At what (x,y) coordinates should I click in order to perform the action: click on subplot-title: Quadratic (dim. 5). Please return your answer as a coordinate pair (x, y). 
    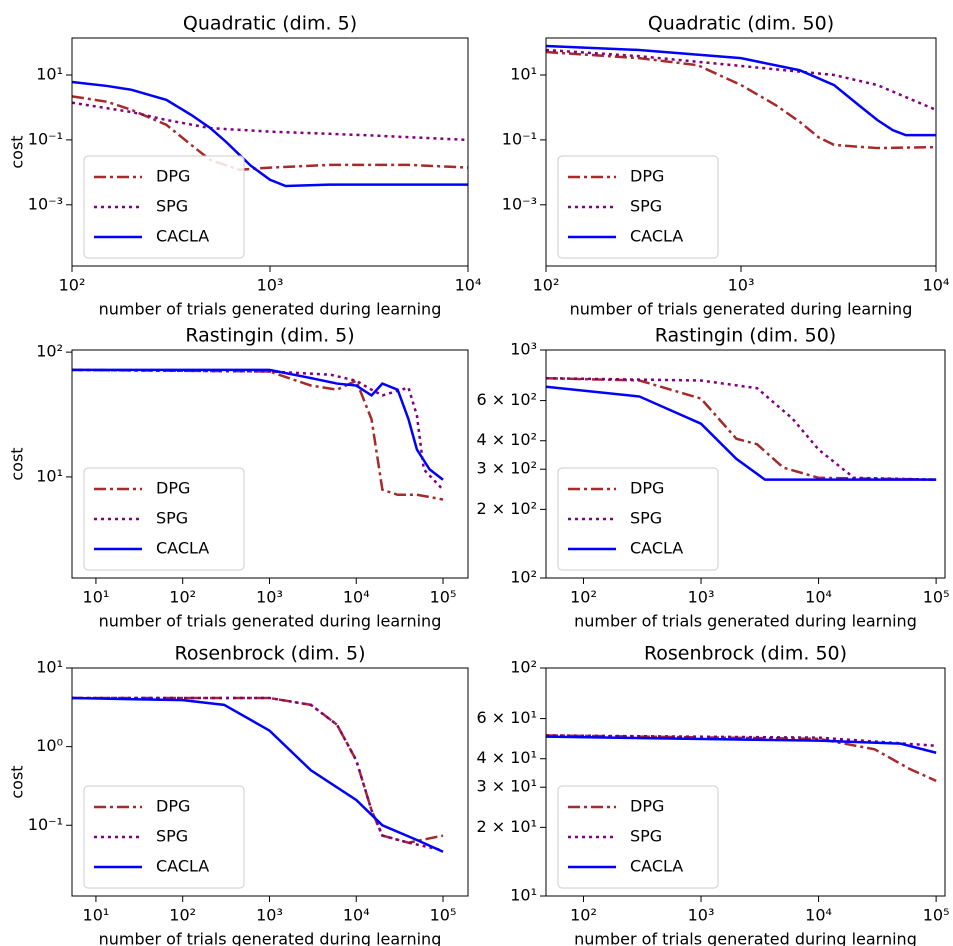
    Looking at the image, I should click on (270, 24).